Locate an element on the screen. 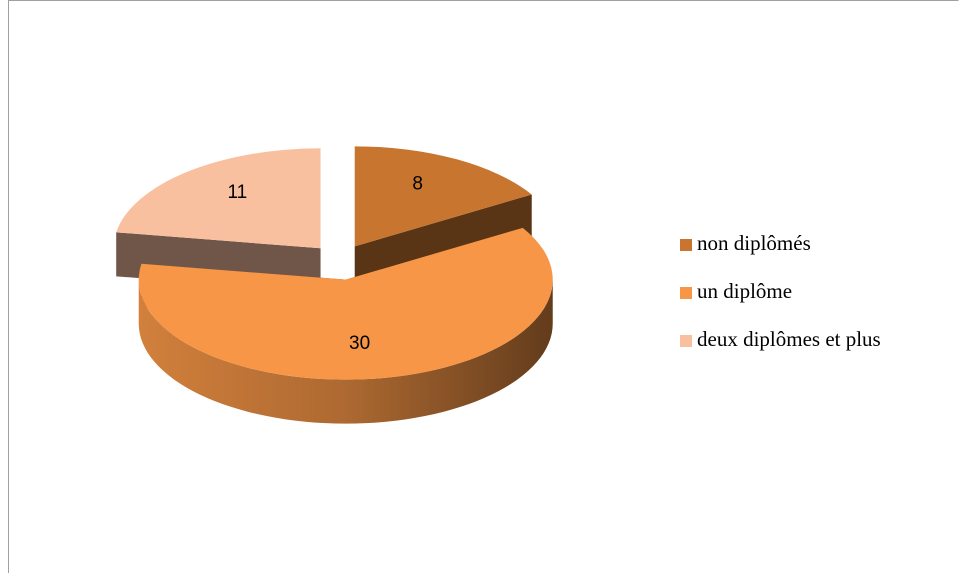 The height and width of the screenshot is (573, 959). legend-label: non diplômés is located at coordinates (754, 243).